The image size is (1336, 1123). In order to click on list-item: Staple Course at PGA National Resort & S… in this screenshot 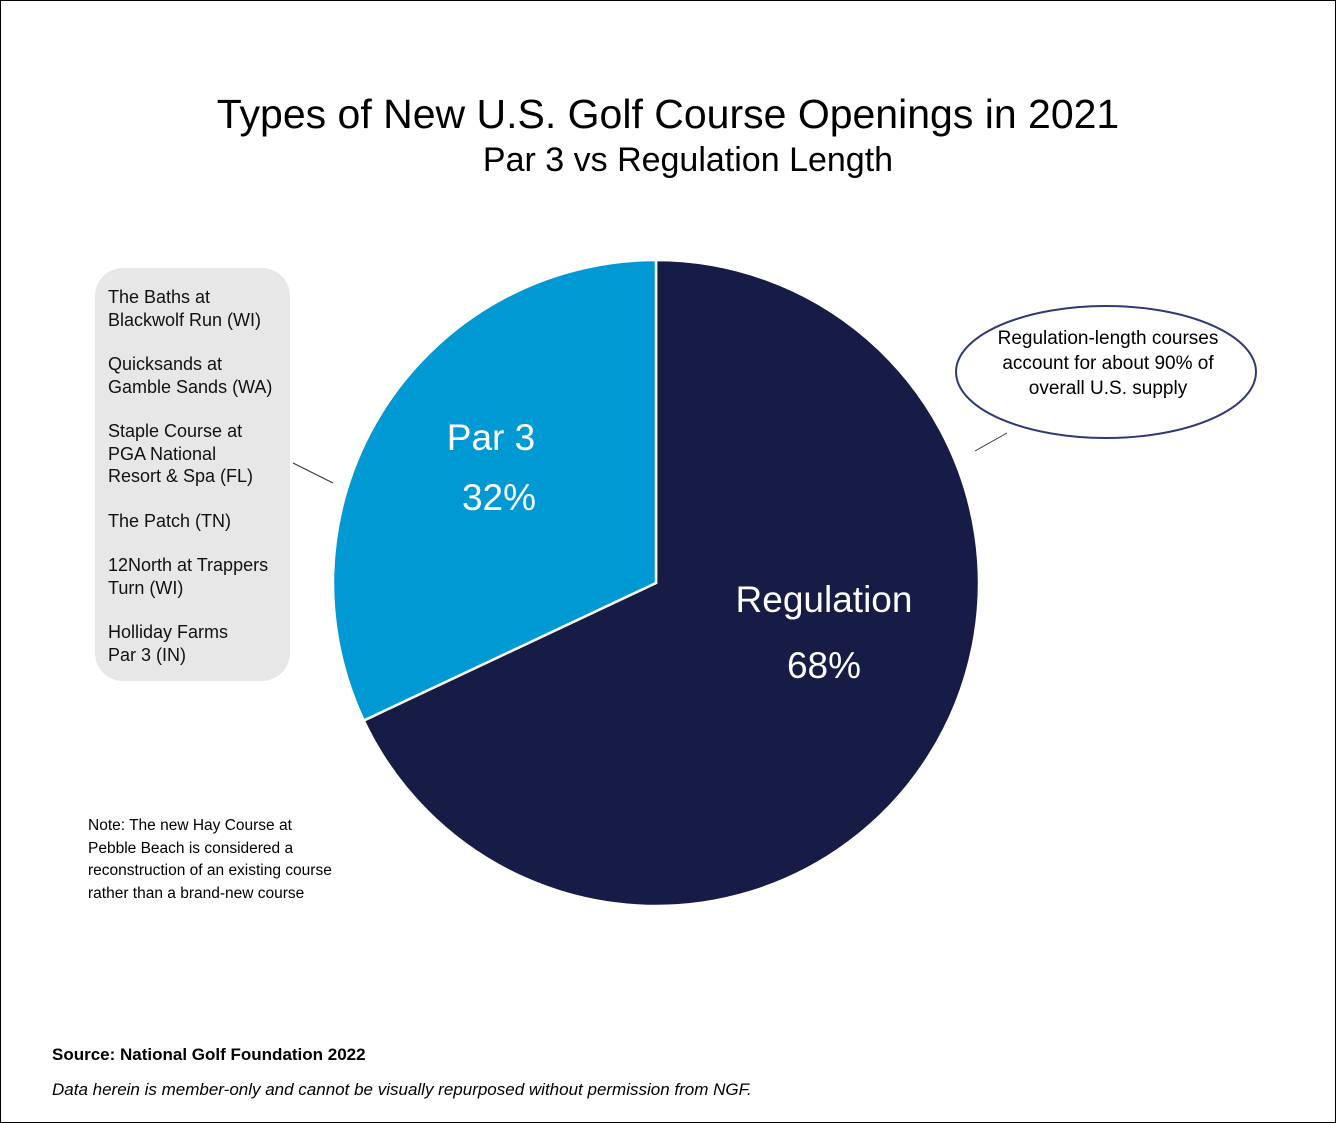, I will do `click(181, 453)`.